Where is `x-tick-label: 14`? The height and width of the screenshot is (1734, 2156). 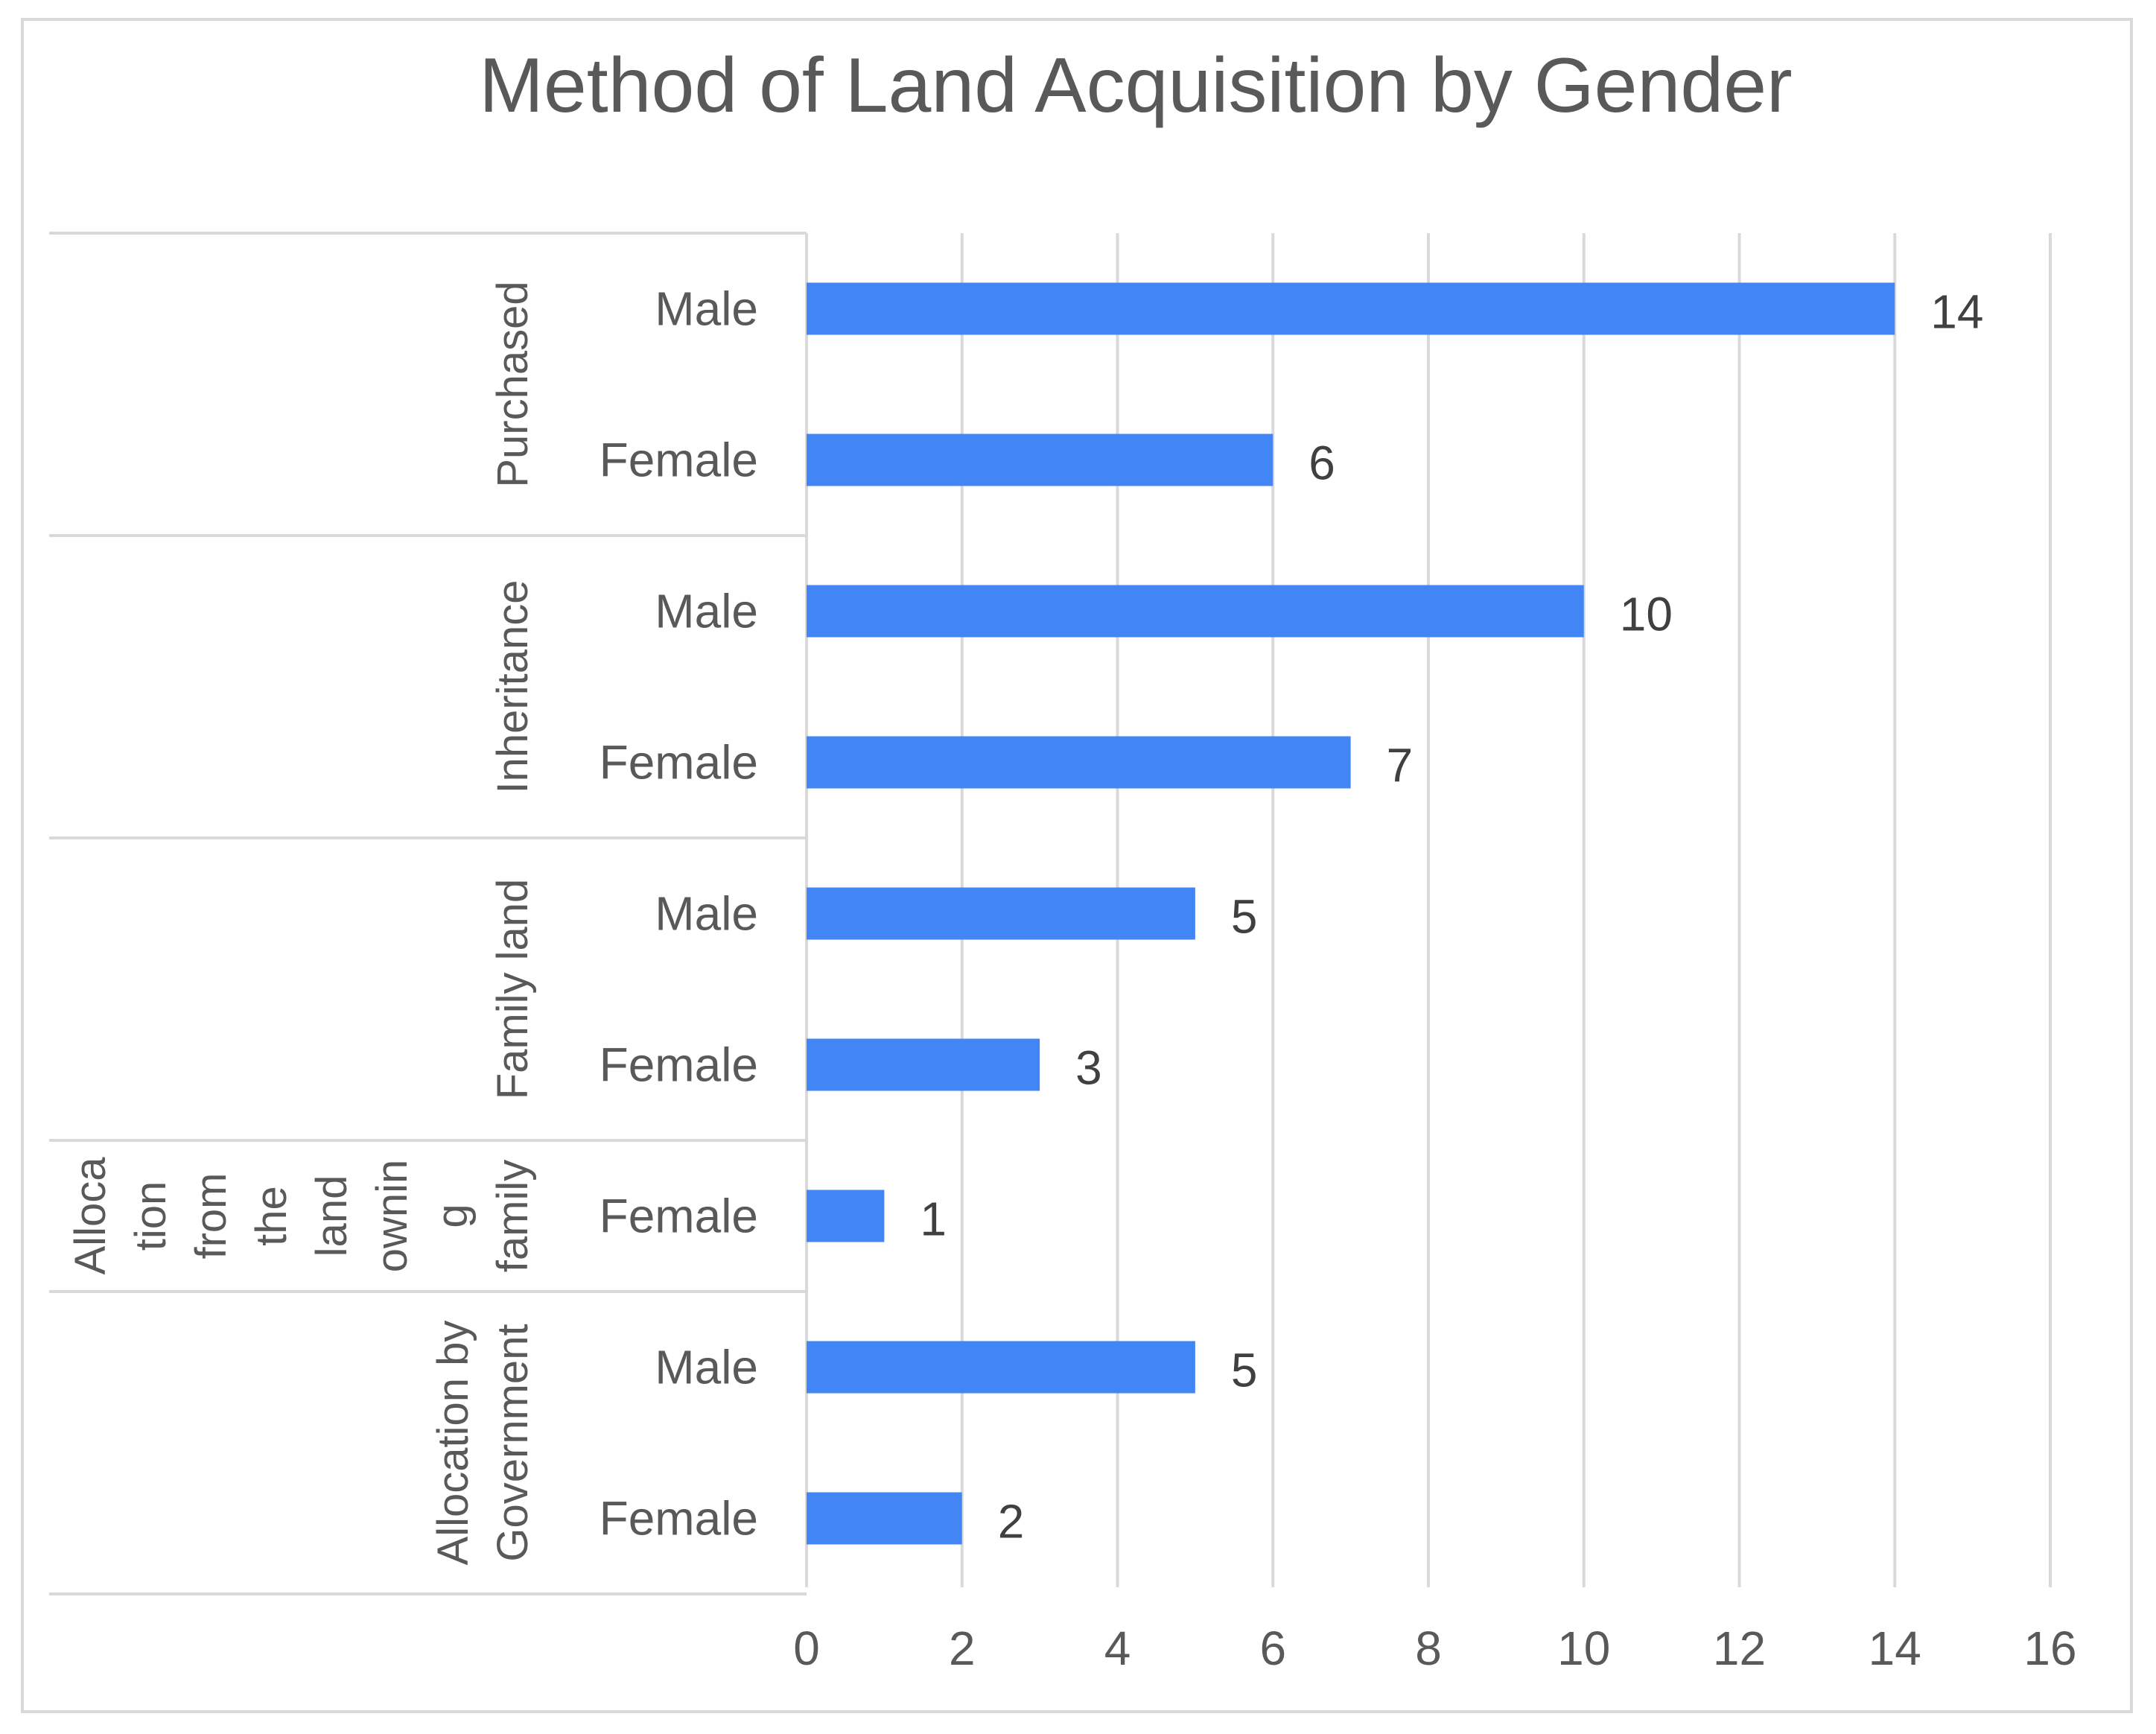
x-tick-label: 14 is located at coordinates (1895, 1648).